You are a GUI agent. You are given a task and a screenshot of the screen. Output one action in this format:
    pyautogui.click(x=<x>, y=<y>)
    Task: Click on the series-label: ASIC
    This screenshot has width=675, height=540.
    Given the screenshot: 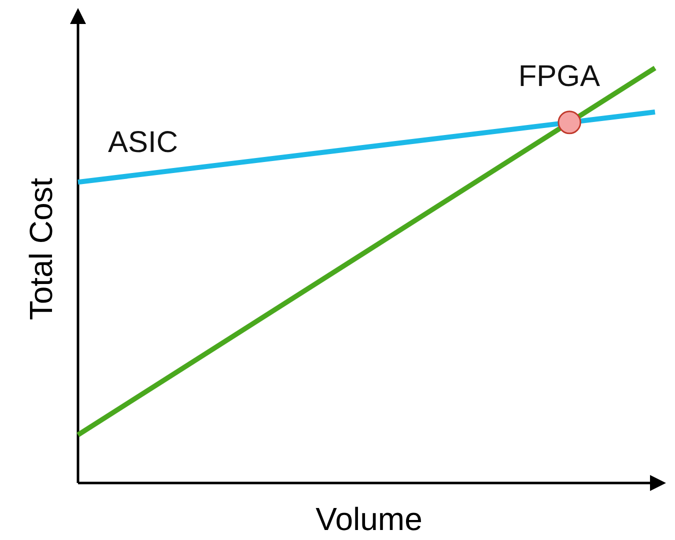 What is the action you would take?
    pyautogui.click(x=143, y=143)
    